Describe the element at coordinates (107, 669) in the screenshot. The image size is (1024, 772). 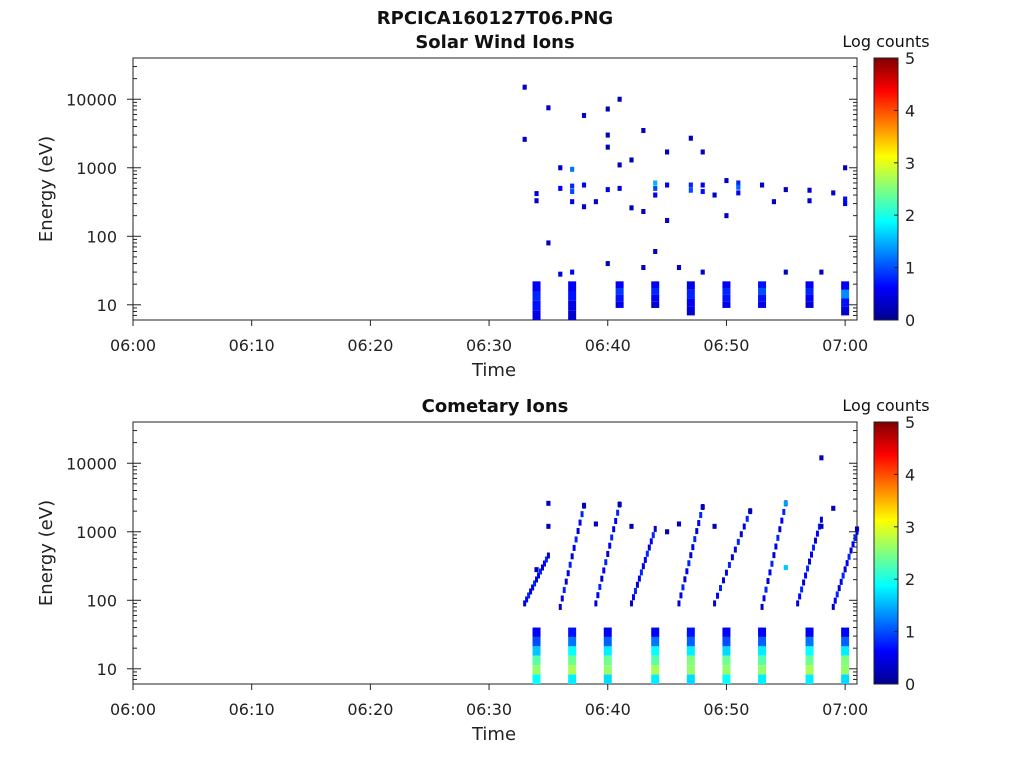
I see `y-tick-label: 10` at that location.